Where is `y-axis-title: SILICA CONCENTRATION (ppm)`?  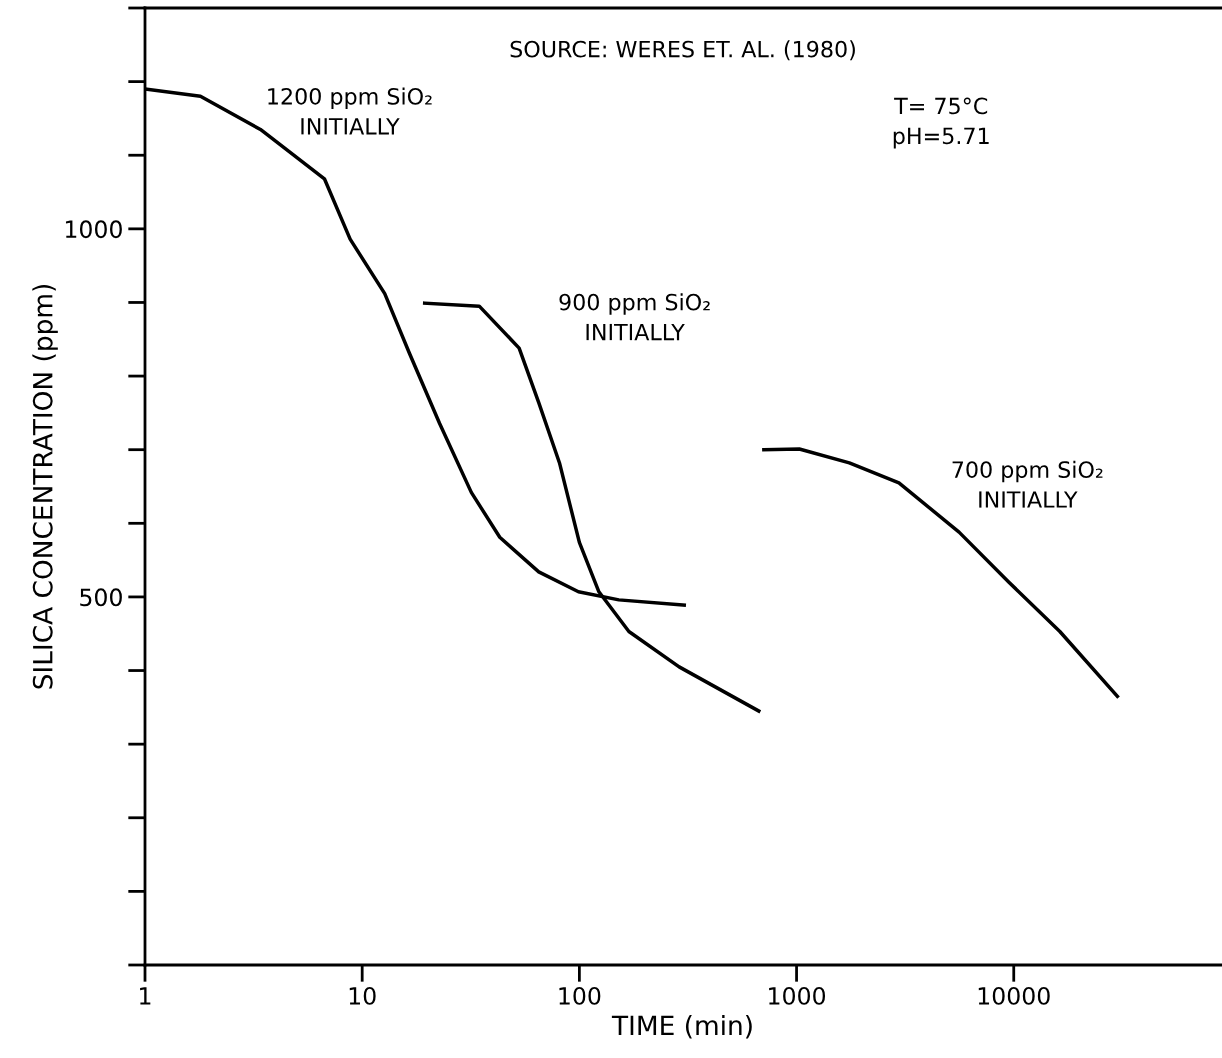 y-axis-title: SILICA CONCENTRATION (ppm) is located at coordinates (45, 486).